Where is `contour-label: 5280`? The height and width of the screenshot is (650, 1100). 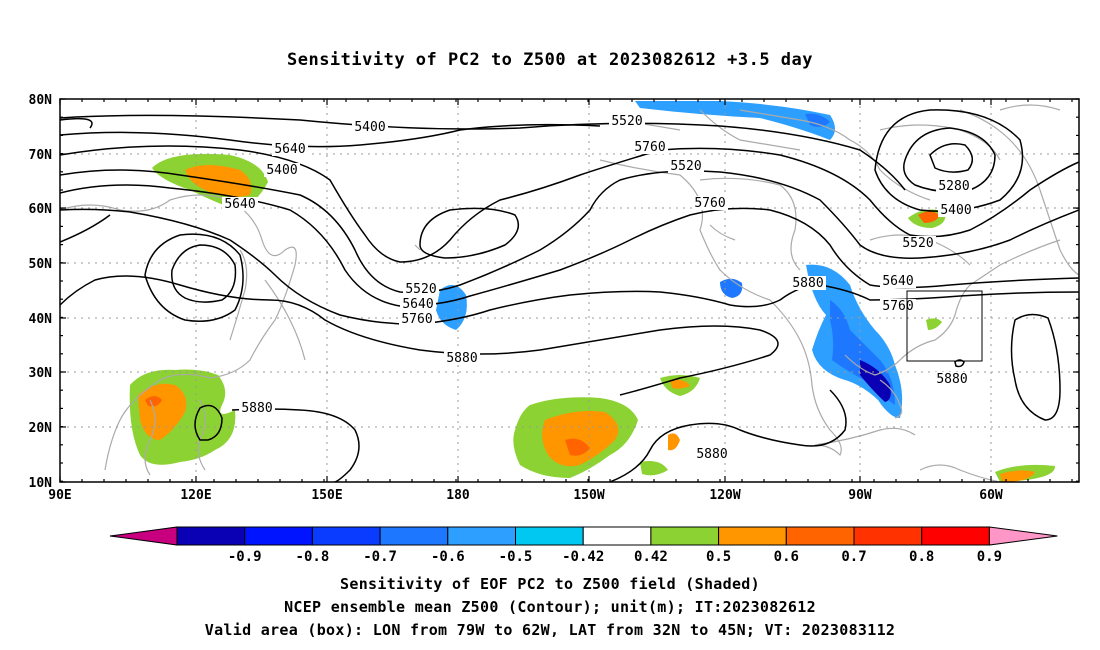
contour-label: 5280 is located at coordinates (953, 186).